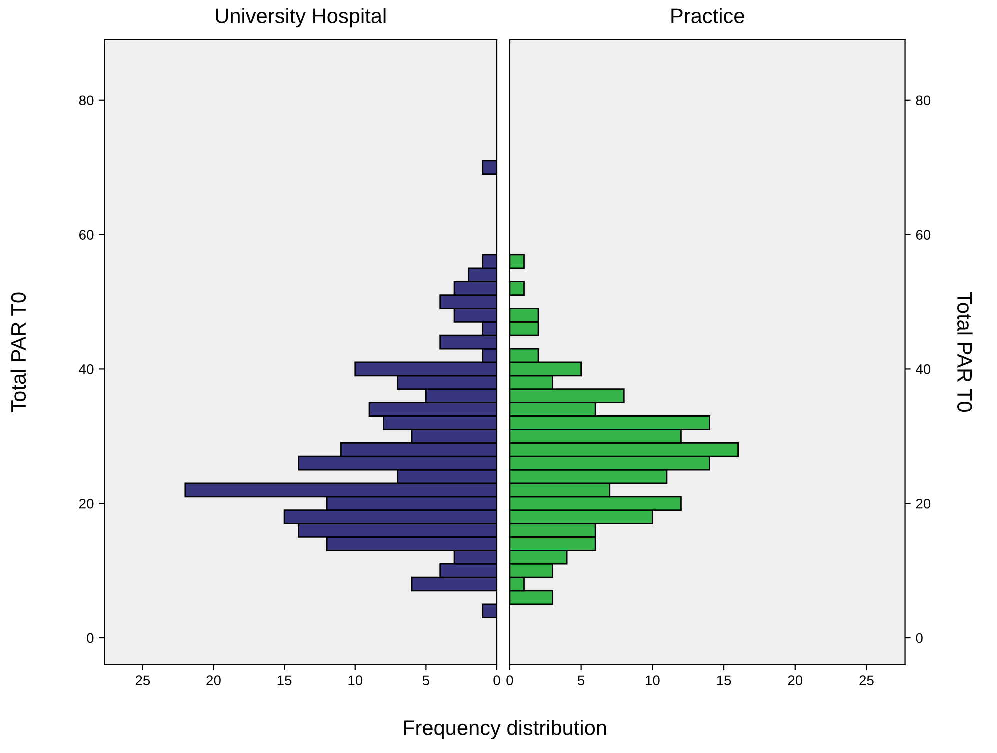 The width and height of the screenshot is (997, 753). Describe the element at coordinates (505, 730) in the screenshot. I see `x-axis-title: Frequency distribution` at that location.